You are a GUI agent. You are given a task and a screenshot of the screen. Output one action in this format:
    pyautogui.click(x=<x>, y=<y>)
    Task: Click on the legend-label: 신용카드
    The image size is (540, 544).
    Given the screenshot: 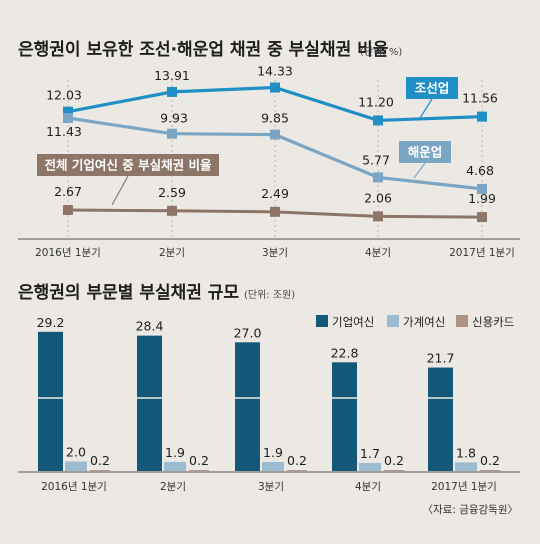 What is the action you would take?
    pyautogui.click(x=493, y=322)
    